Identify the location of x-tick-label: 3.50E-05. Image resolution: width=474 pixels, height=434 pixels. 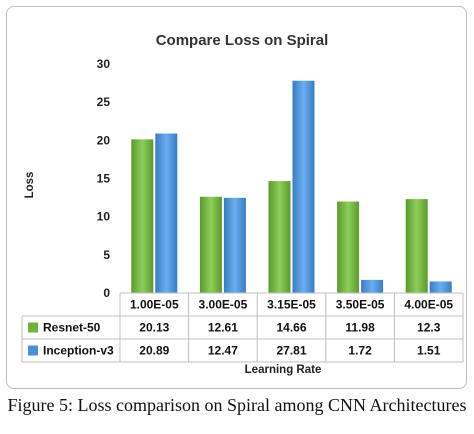
(360, 305).